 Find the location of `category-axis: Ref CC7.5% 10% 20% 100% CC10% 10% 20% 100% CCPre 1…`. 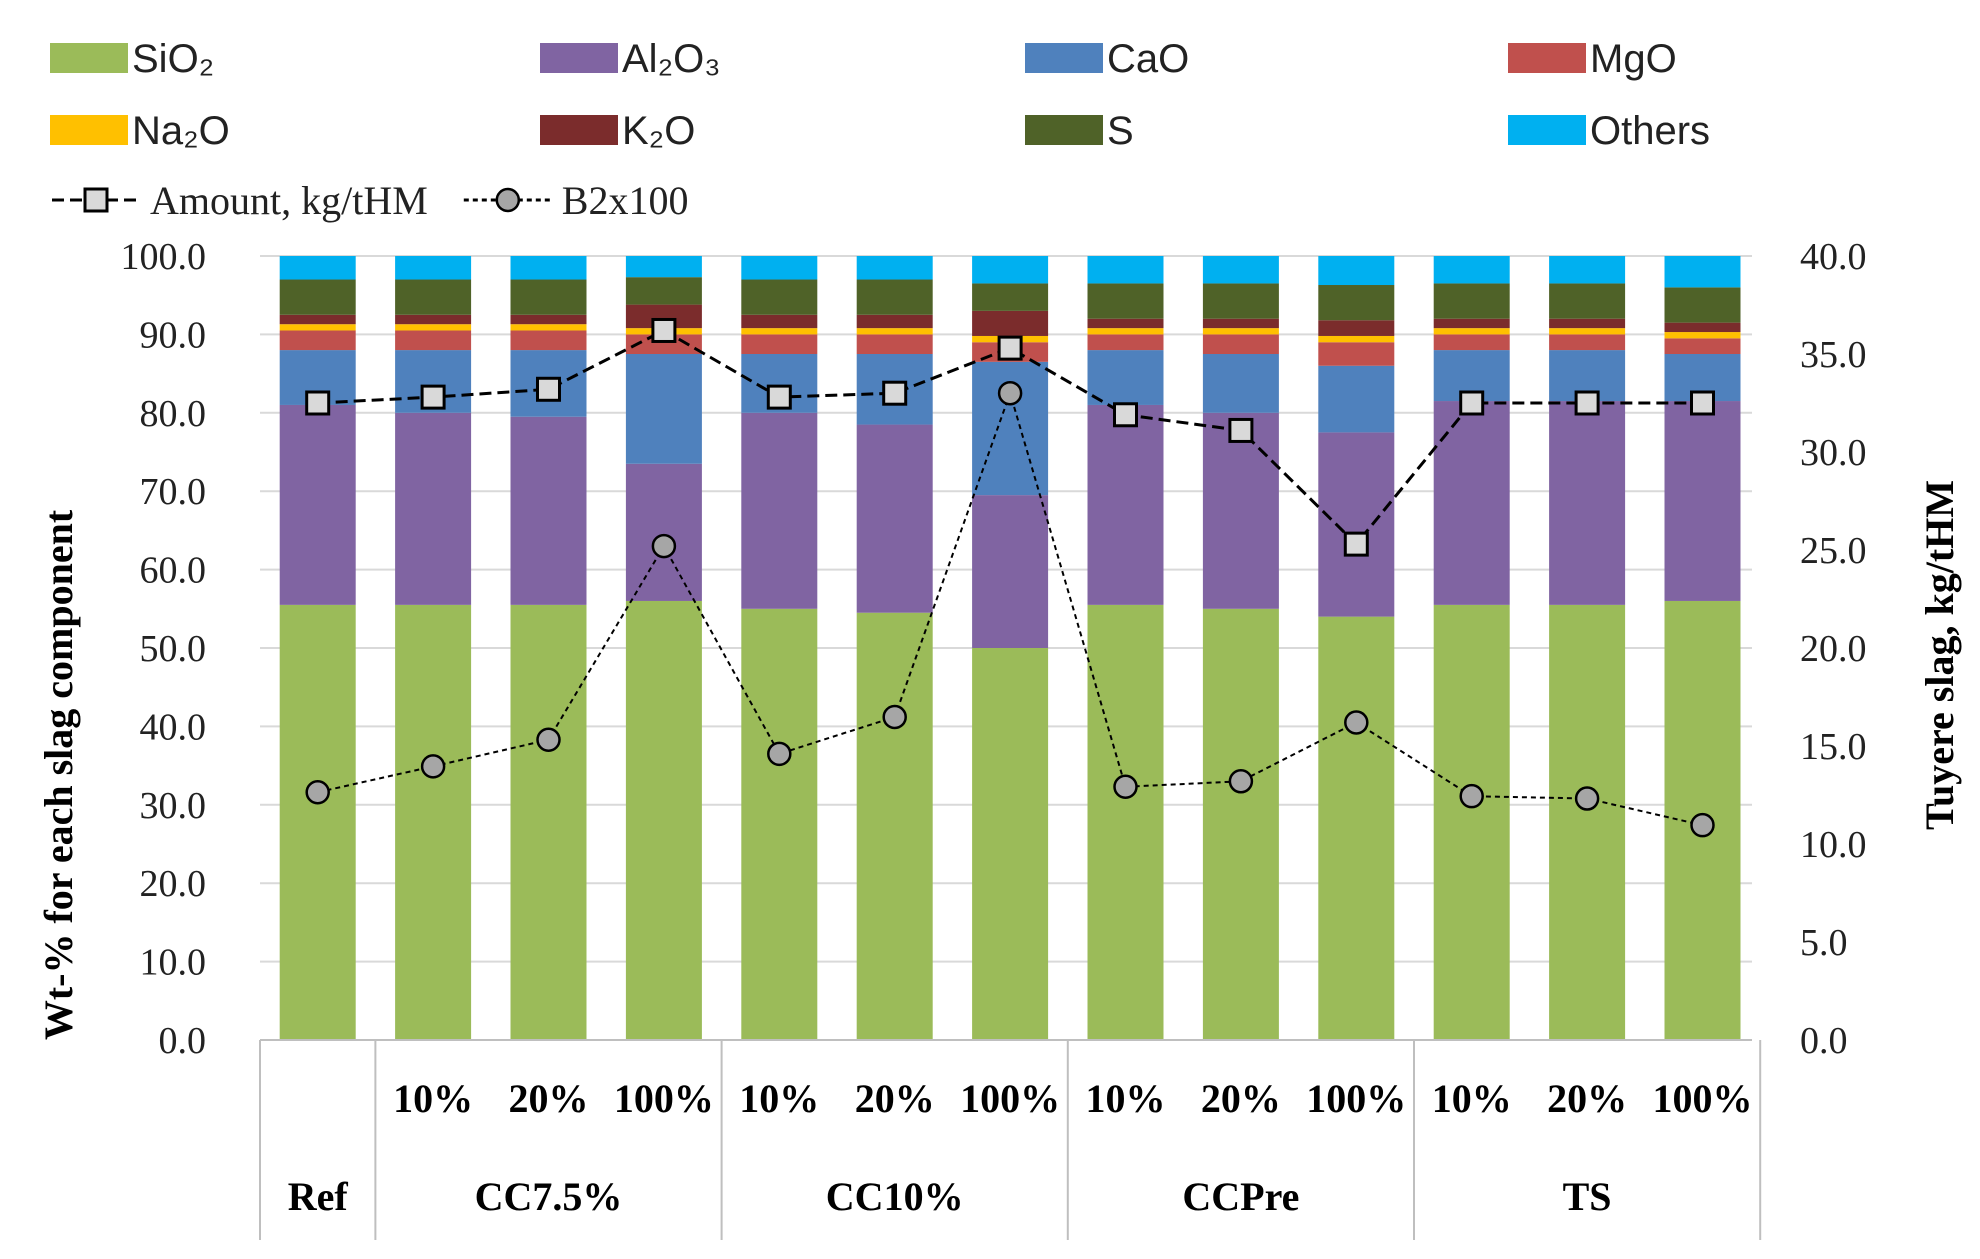

category-axis: Ref CC7.5% 10% 20% 100% CC10% 10% 20% 100% CCPre 1… is located at coordinates (1010, 1140).